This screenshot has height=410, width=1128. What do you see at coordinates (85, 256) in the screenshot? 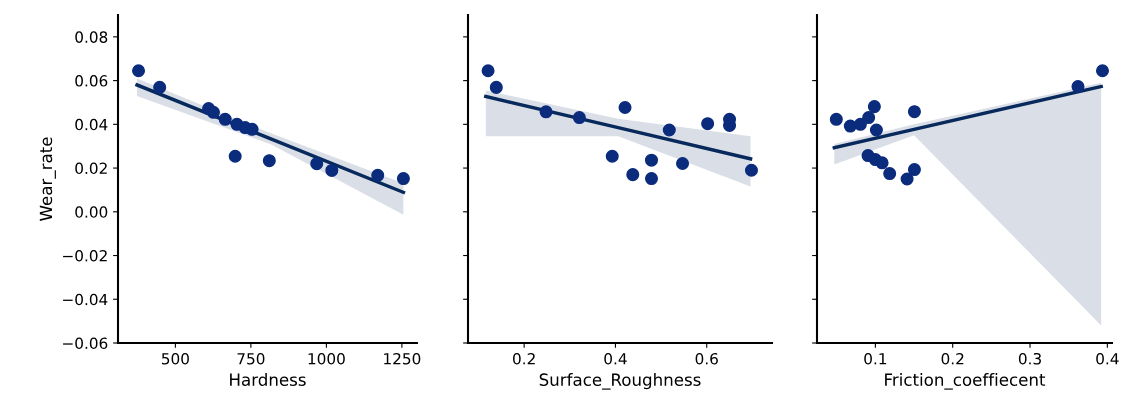
I see `y-tick-label: −0.02` at bounding box center [85, 256].